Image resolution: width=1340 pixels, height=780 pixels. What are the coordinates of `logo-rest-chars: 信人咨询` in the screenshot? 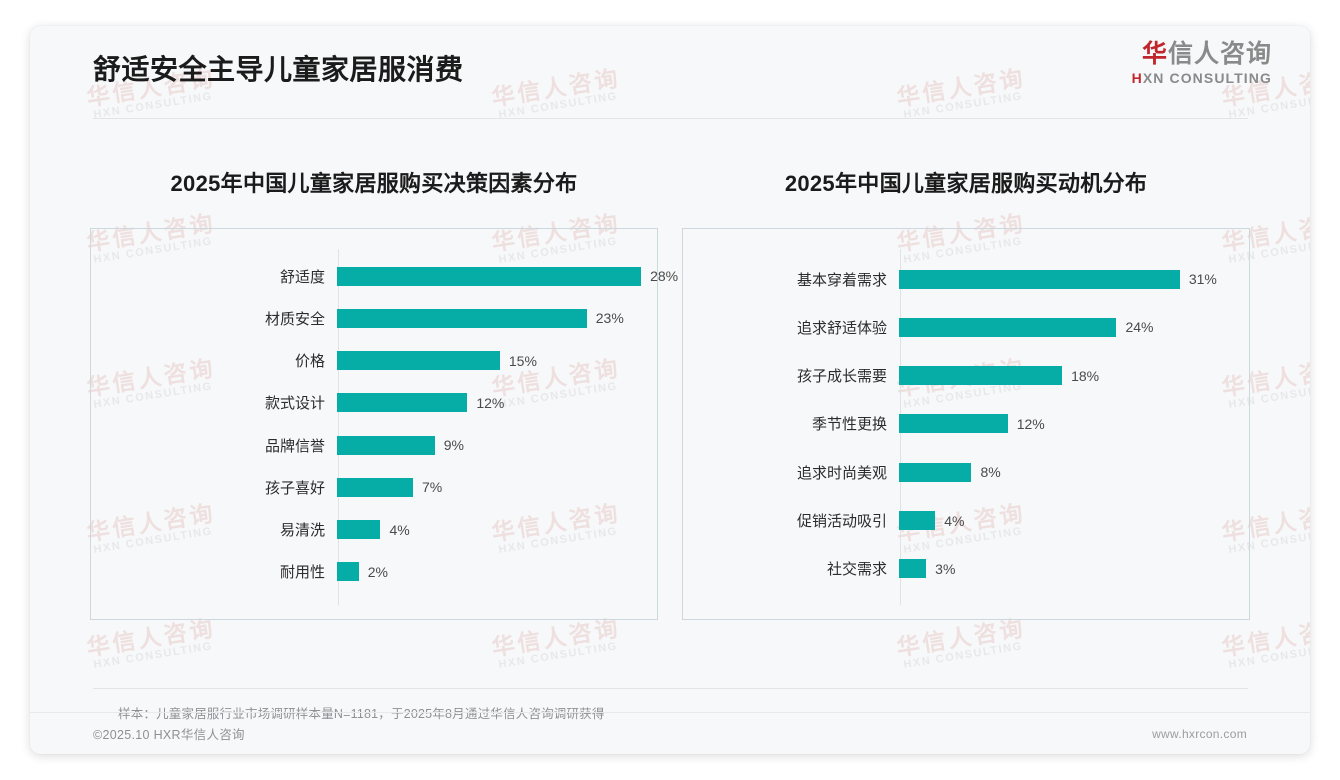 It's located at (1219, 54).